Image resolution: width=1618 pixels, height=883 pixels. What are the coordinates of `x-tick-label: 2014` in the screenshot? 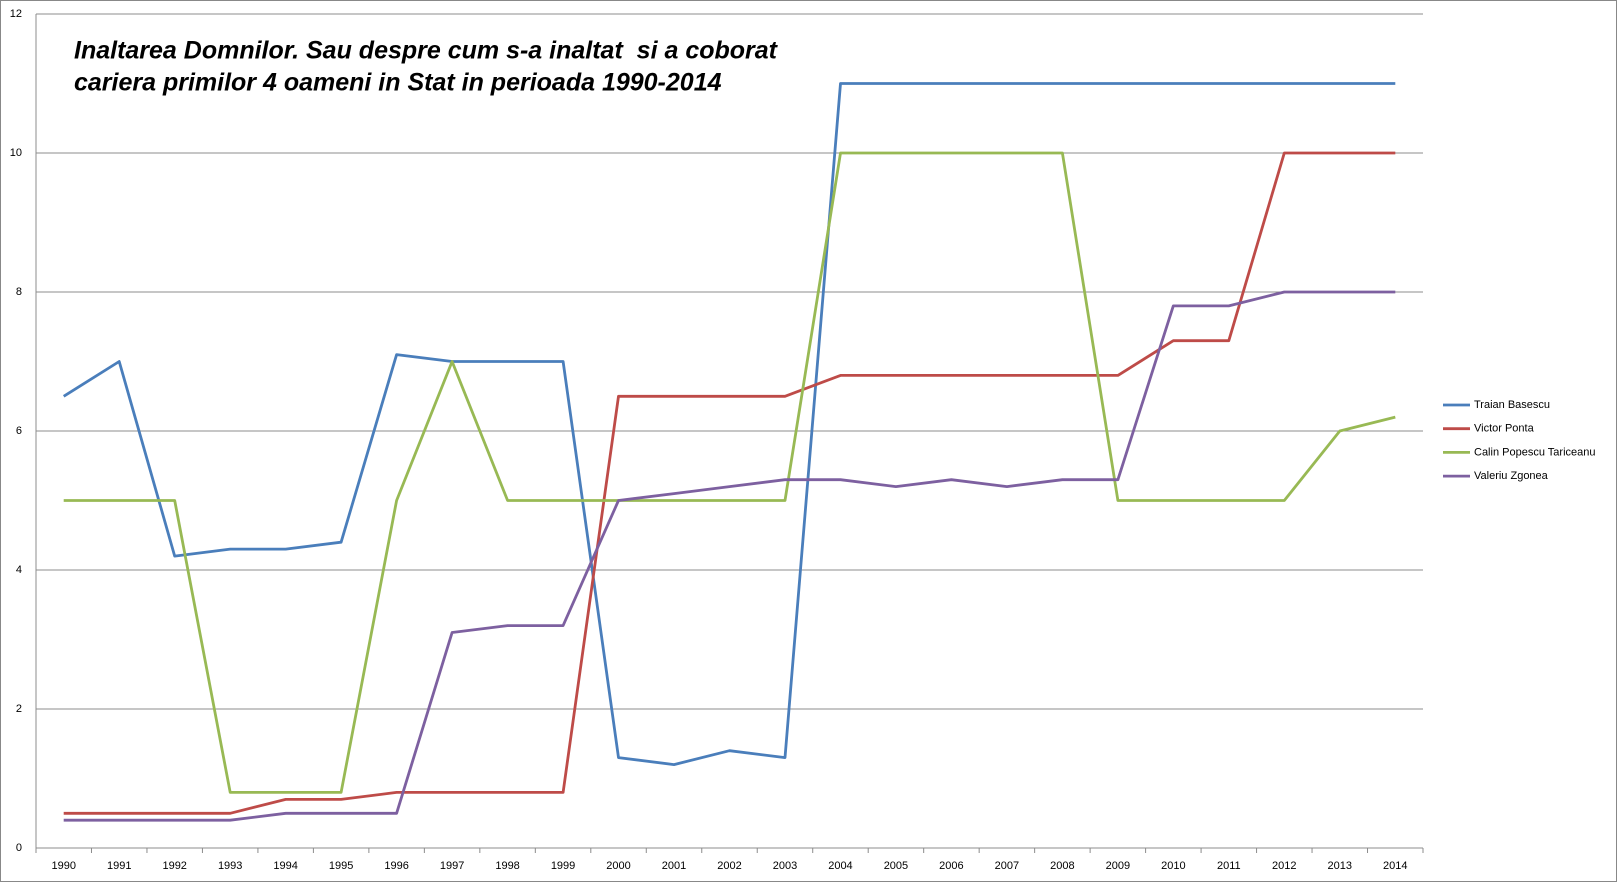 It's located at (1395, 866).